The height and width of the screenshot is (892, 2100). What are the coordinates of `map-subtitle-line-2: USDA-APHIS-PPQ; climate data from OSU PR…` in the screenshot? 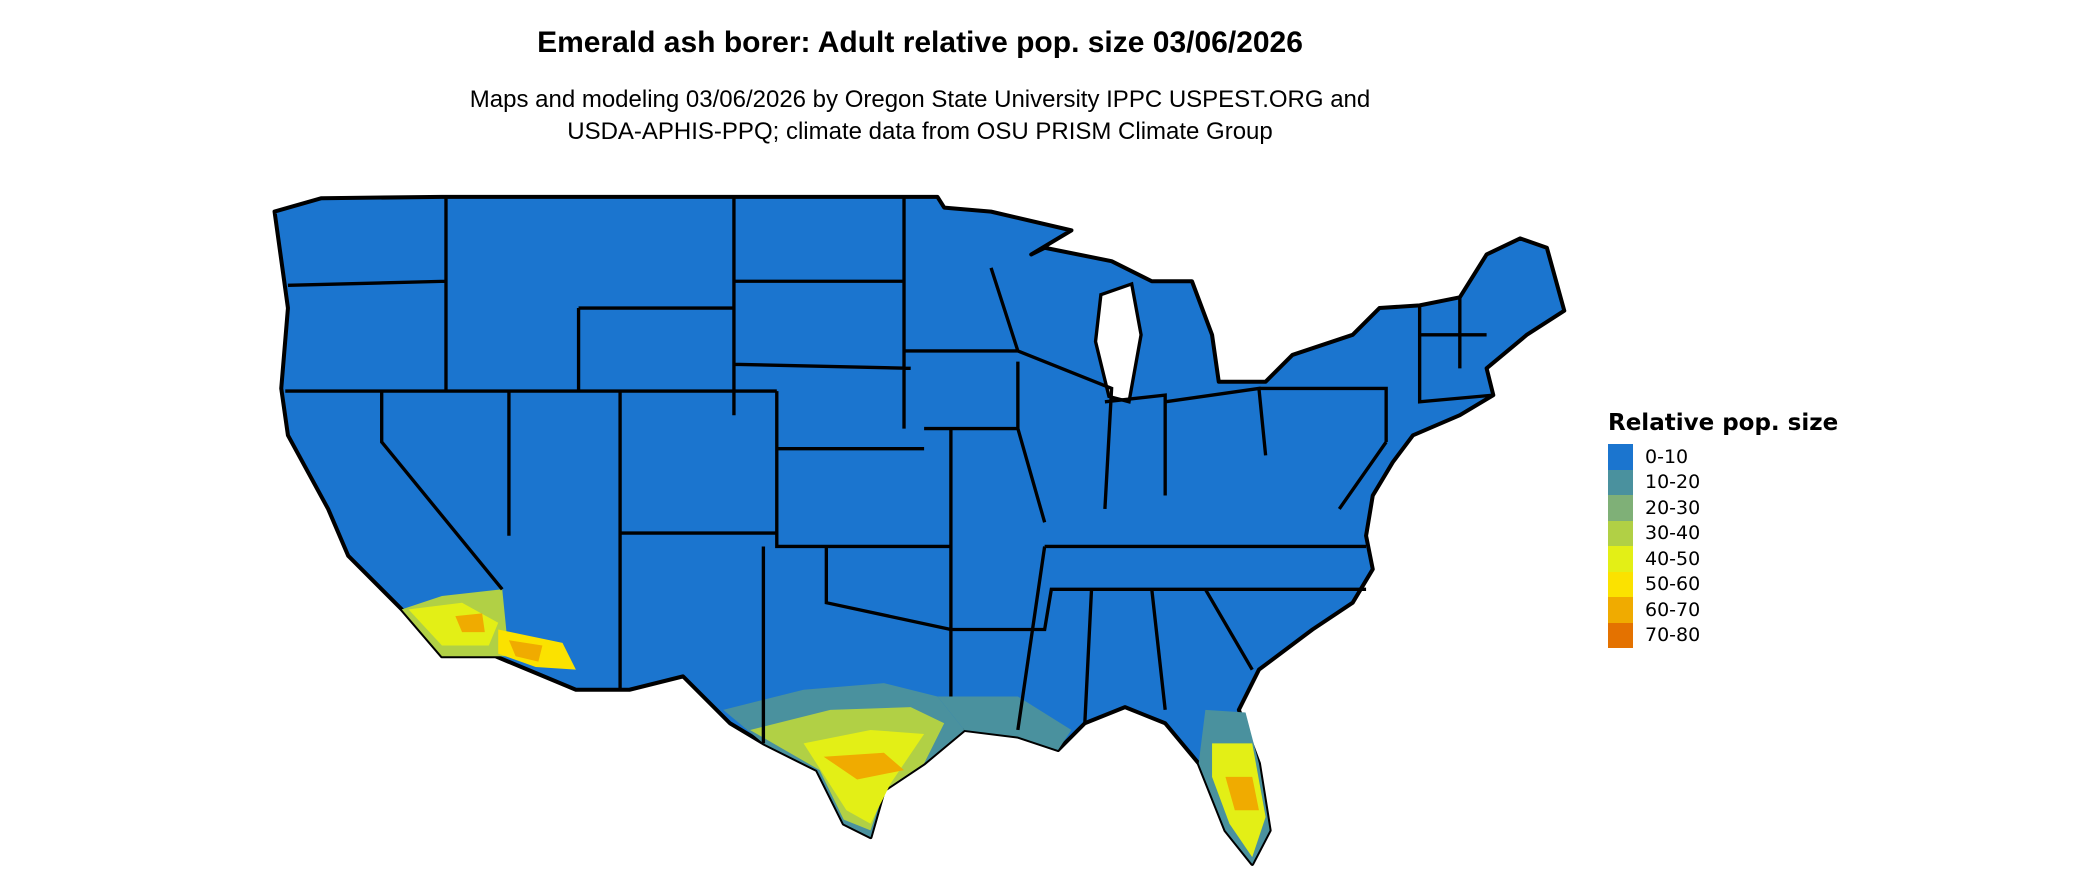 It's located at (920, 131).